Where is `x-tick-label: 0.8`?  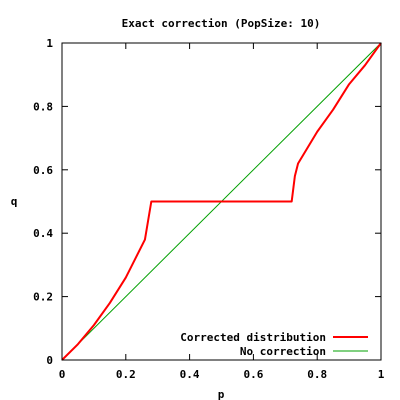 x-tick-label: 0.8 is located at coordinates (317, 374).